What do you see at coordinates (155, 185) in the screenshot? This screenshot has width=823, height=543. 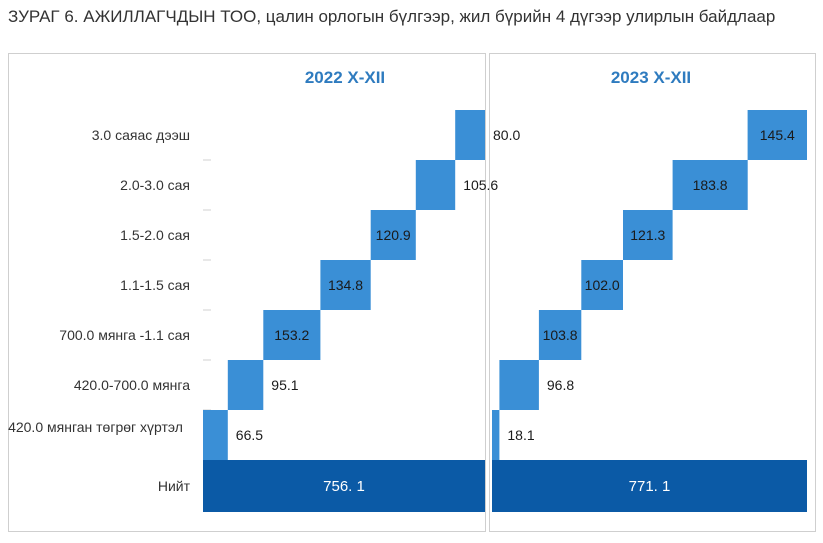 I see `category-label: 2.0-3.0 сая` at bounding box center [155, 185].